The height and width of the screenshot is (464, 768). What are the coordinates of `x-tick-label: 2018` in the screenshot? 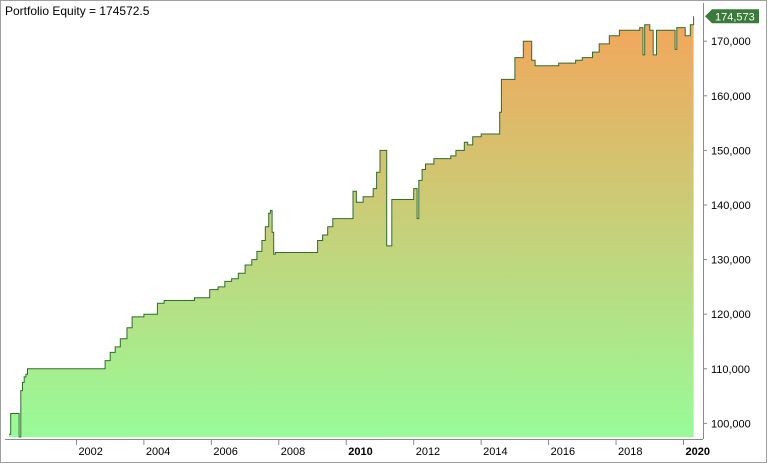 It's located at (630, 452).